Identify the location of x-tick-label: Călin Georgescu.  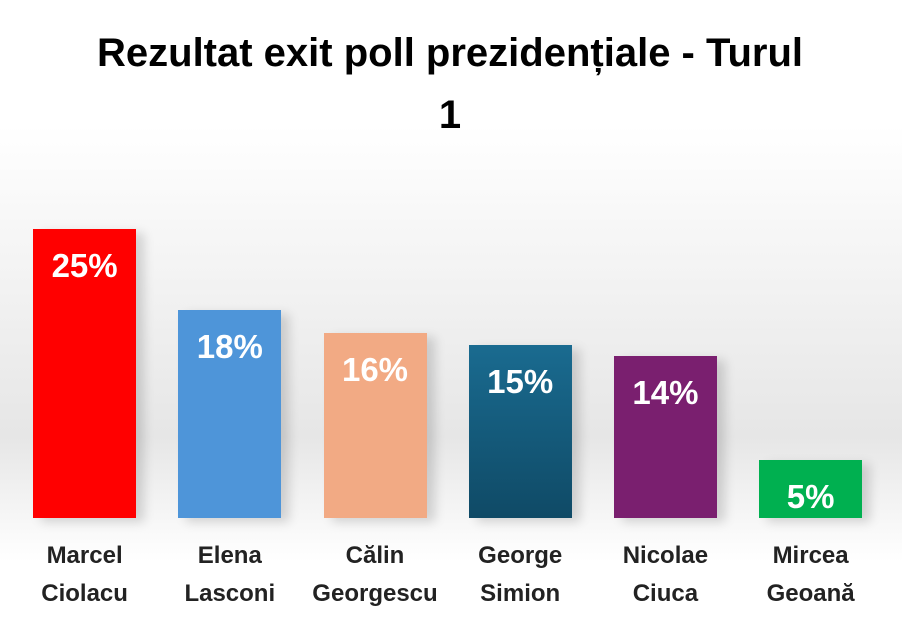
(375, 574).